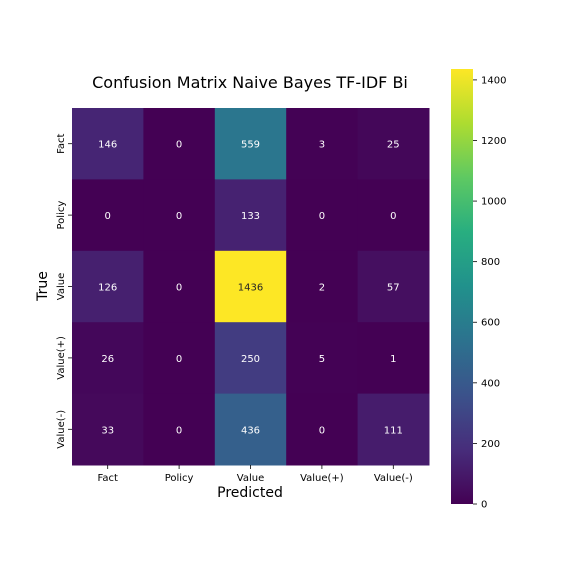  I want to click on colorbar-tick-label: 600, so click(490, 323).